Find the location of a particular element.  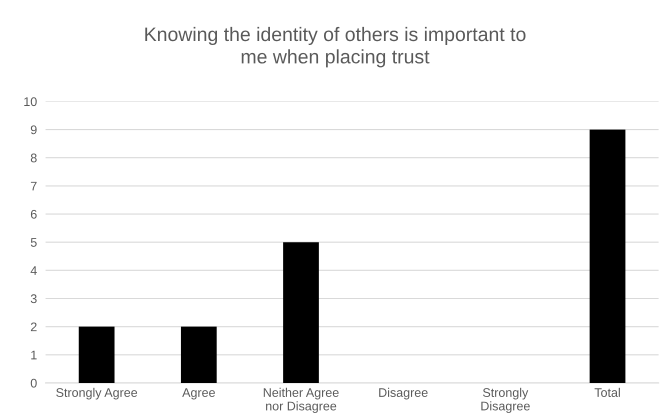

y-tick-label: 2 is located at coordinates (33, 327).